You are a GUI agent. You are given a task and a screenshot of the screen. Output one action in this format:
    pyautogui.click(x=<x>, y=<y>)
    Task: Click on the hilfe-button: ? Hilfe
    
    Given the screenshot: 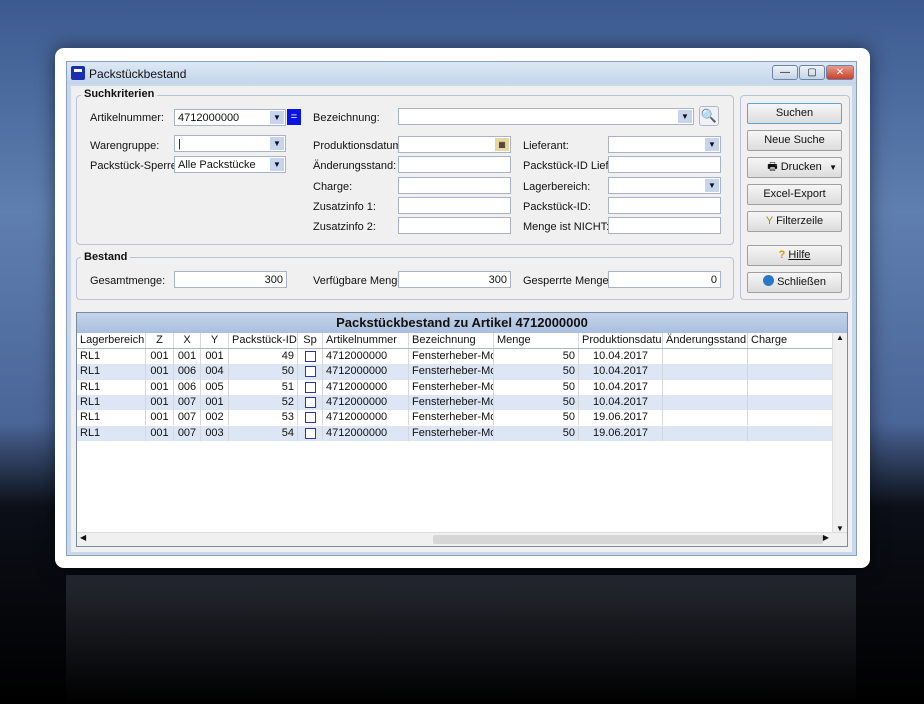 What is the action you would take?
    pyautogui.click(x=794, y=255)
    